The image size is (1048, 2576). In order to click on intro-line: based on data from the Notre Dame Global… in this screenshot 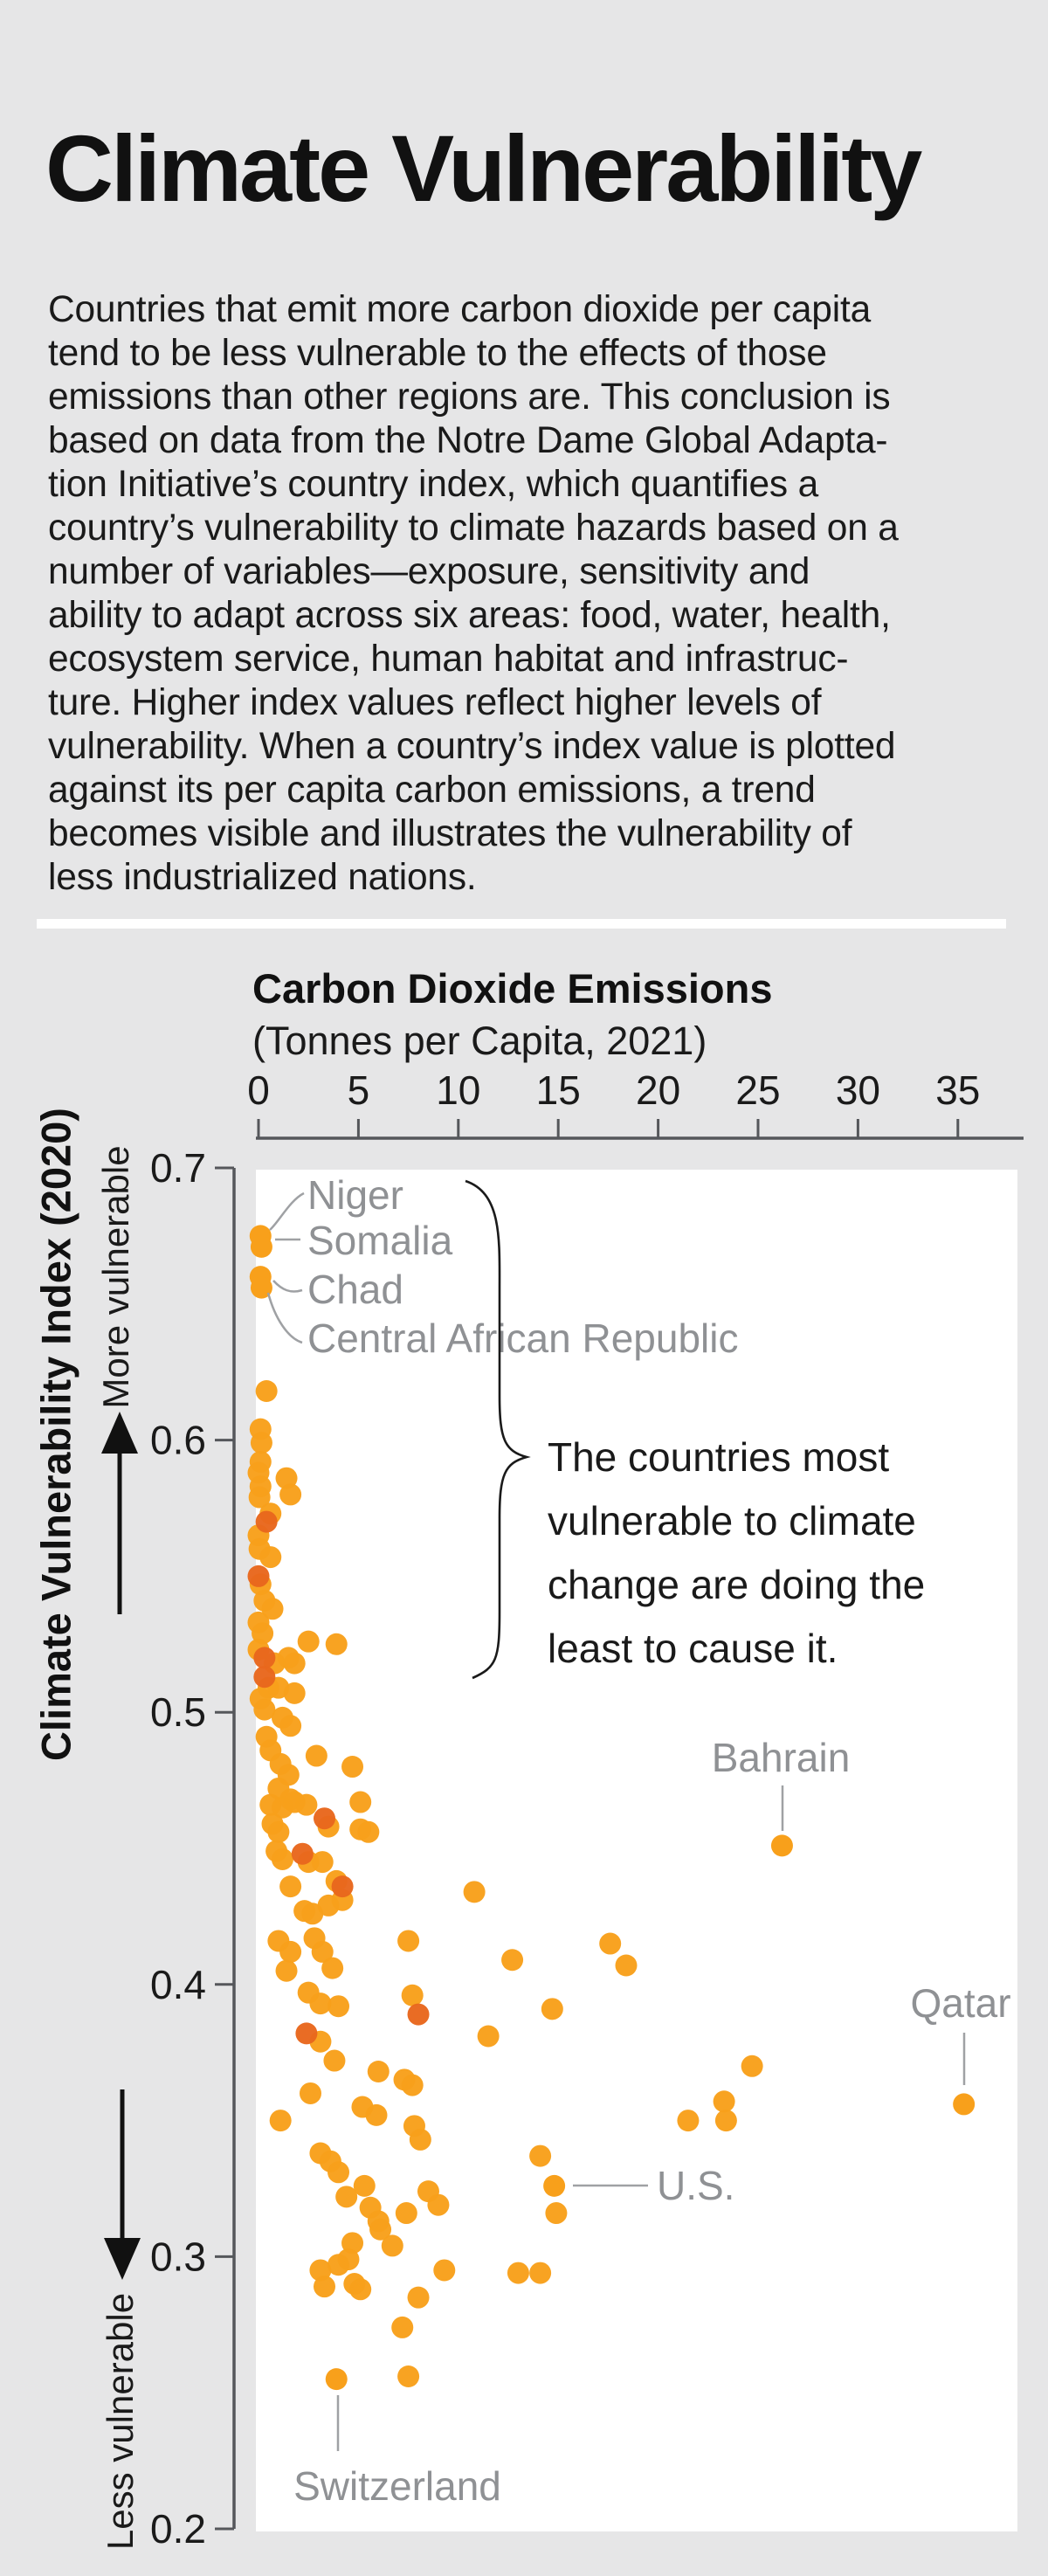, I will do `click(468, 440)`.